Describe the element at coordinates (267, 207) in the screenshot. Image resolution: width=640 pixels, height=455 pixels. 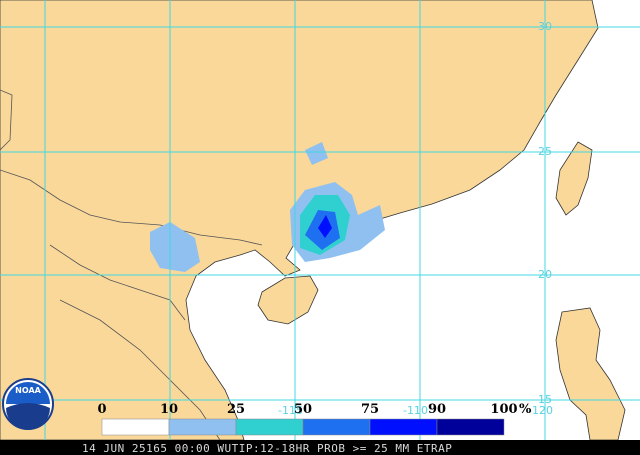
I see `rain-probability` at that location.